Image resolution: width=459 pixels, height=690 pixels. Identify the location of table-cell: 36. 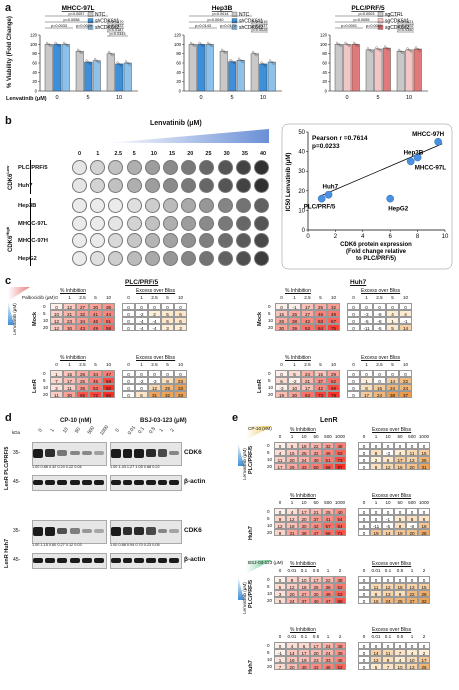
(82, 387).